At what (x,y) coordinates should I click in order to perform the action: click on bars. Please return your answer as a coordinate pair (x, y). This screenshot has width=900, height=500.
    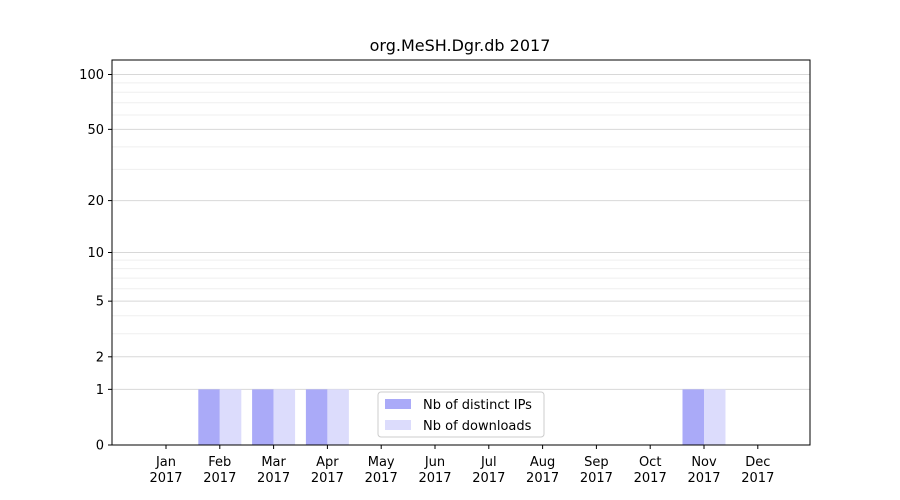
    Looking at the image, I should click on (462, 417).